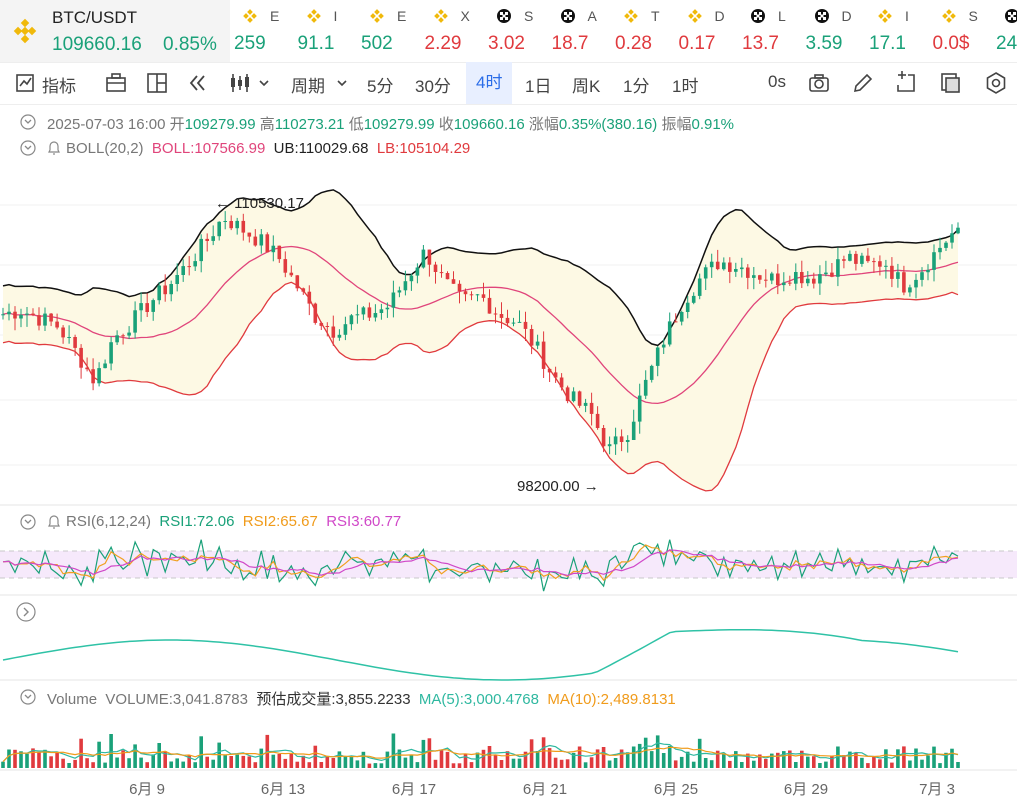  Describe the element at coordinates (586, 86) in the screenshot. I see `interval-1w: 周K` at that location.